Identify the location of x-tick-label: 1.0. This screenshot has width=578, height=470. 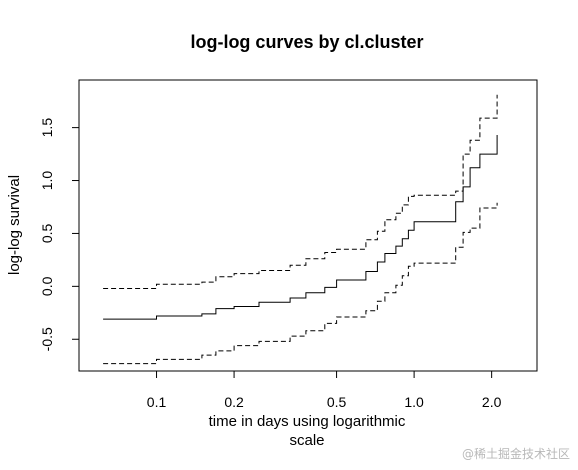
(414, 402).